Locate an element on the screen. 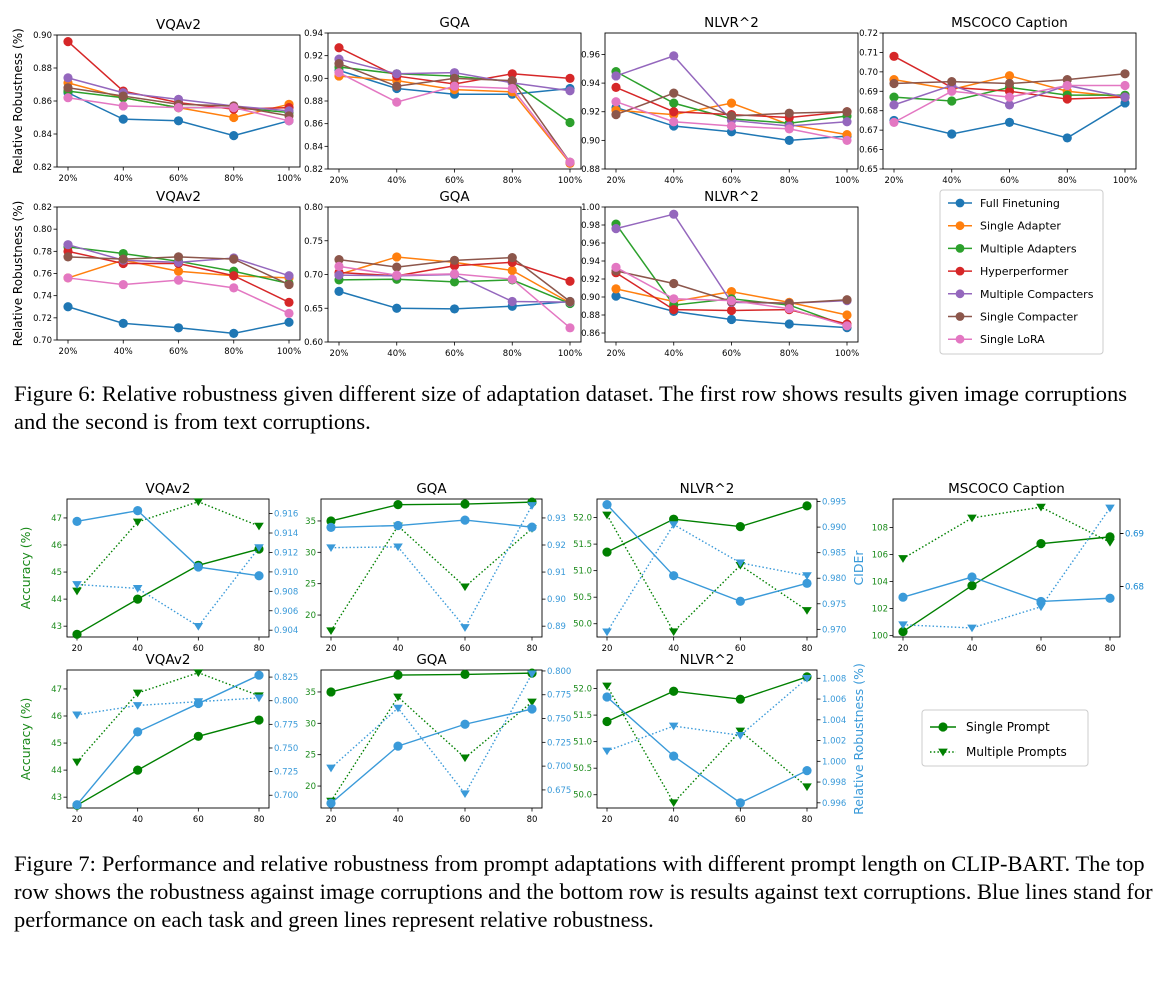  series-multiple-prompts-left is located at coordinates (707, 745).